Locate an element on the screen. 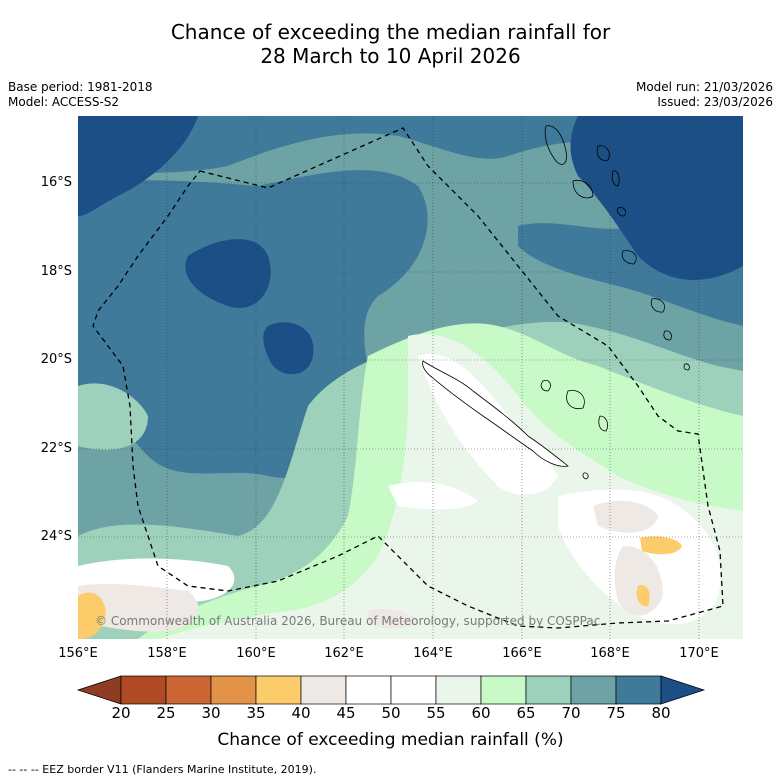  lon-label-168e: 168°E is located at coordinates (610, 653).